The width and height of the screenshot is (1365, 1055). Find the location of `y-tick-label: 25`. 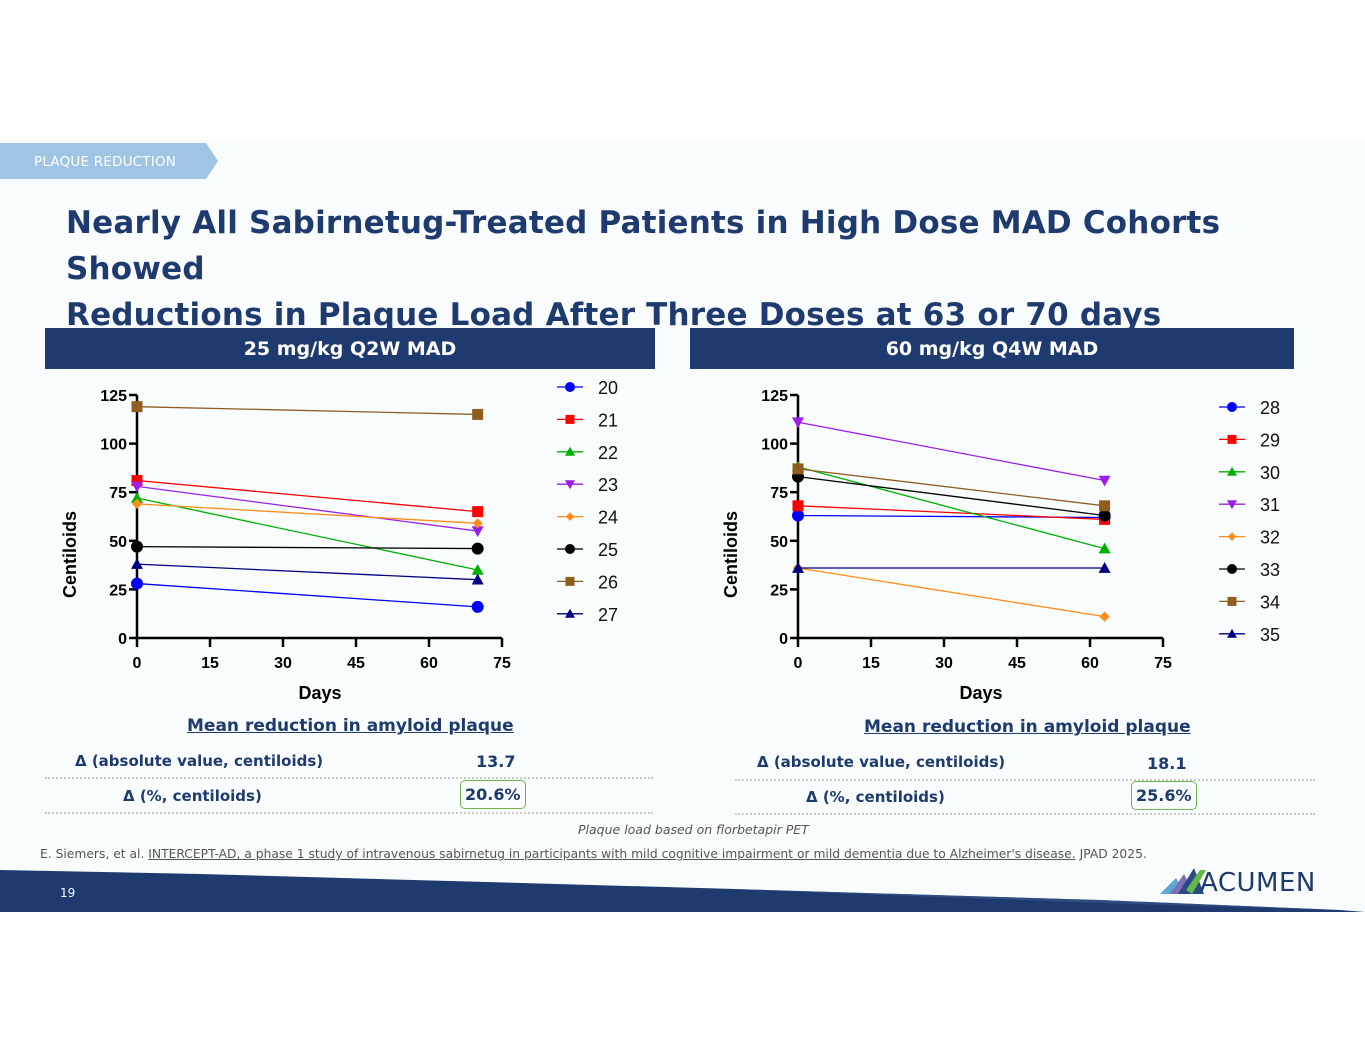

y-tick-label: 25 is located at coordinates (118, 590).